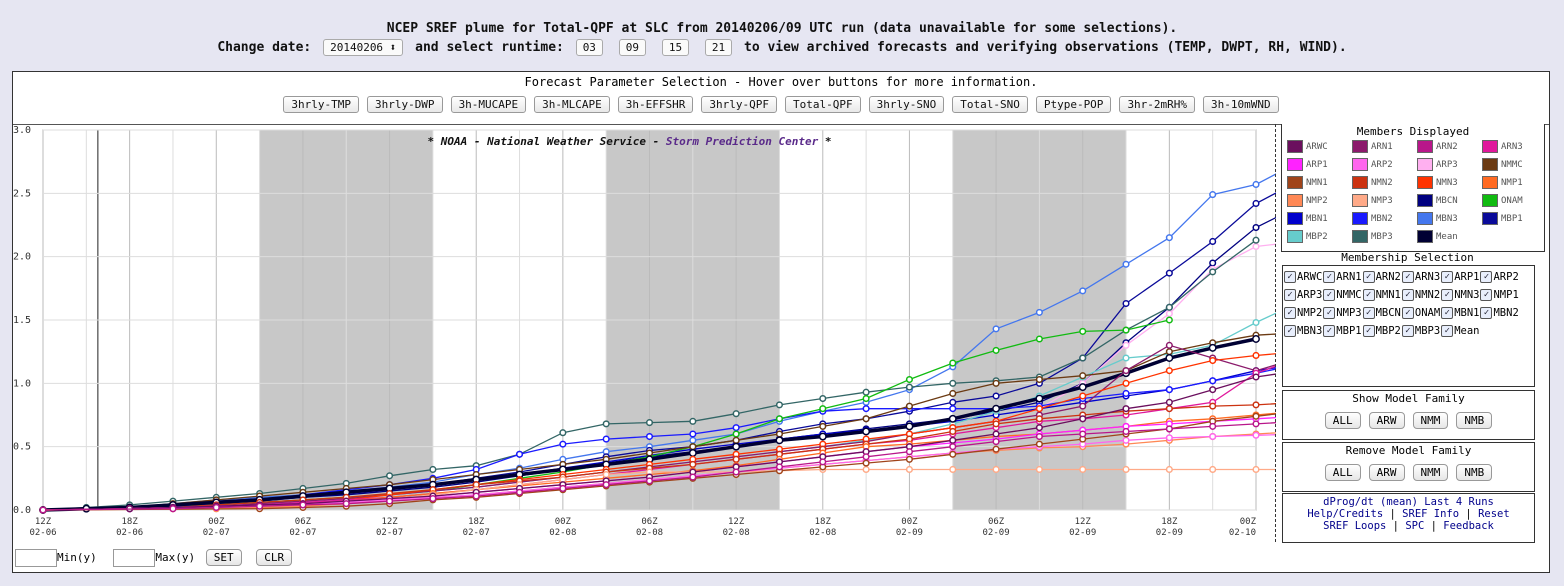  I want to click on runtime-button-21: 21, so click(718, 47).